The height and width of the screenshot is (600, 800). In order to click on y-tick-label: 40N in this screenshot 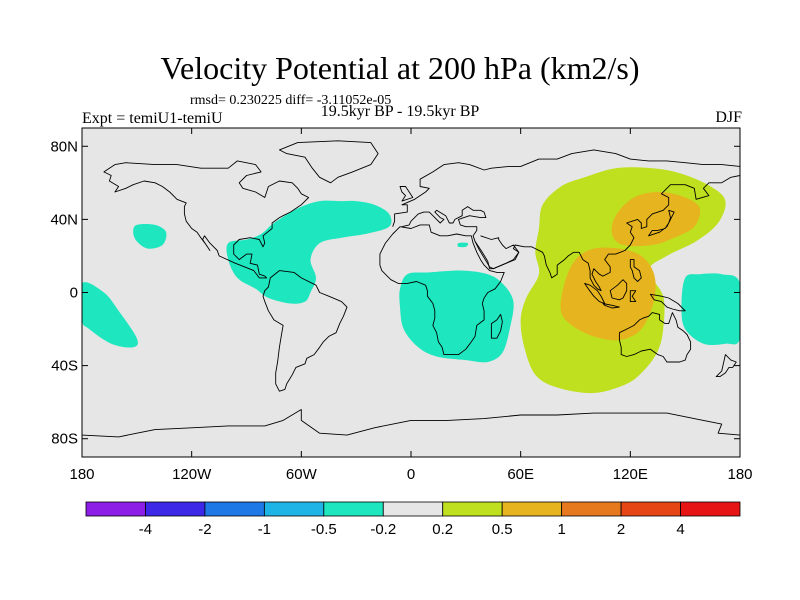, I will do `click(64, 219)`.